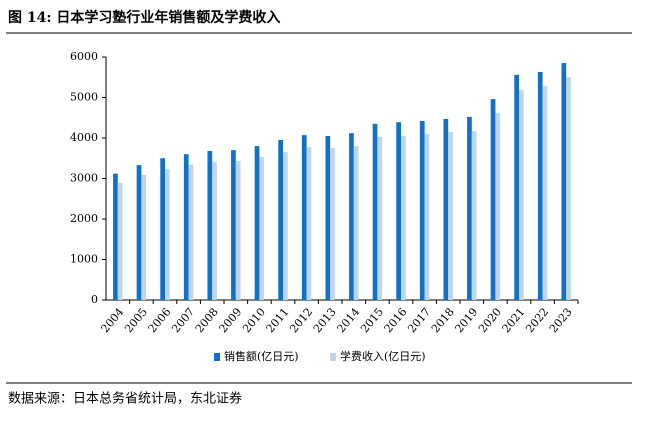 The image size is (660, 430). I want to click on x-tick-label: 2004, so click(112, 321).